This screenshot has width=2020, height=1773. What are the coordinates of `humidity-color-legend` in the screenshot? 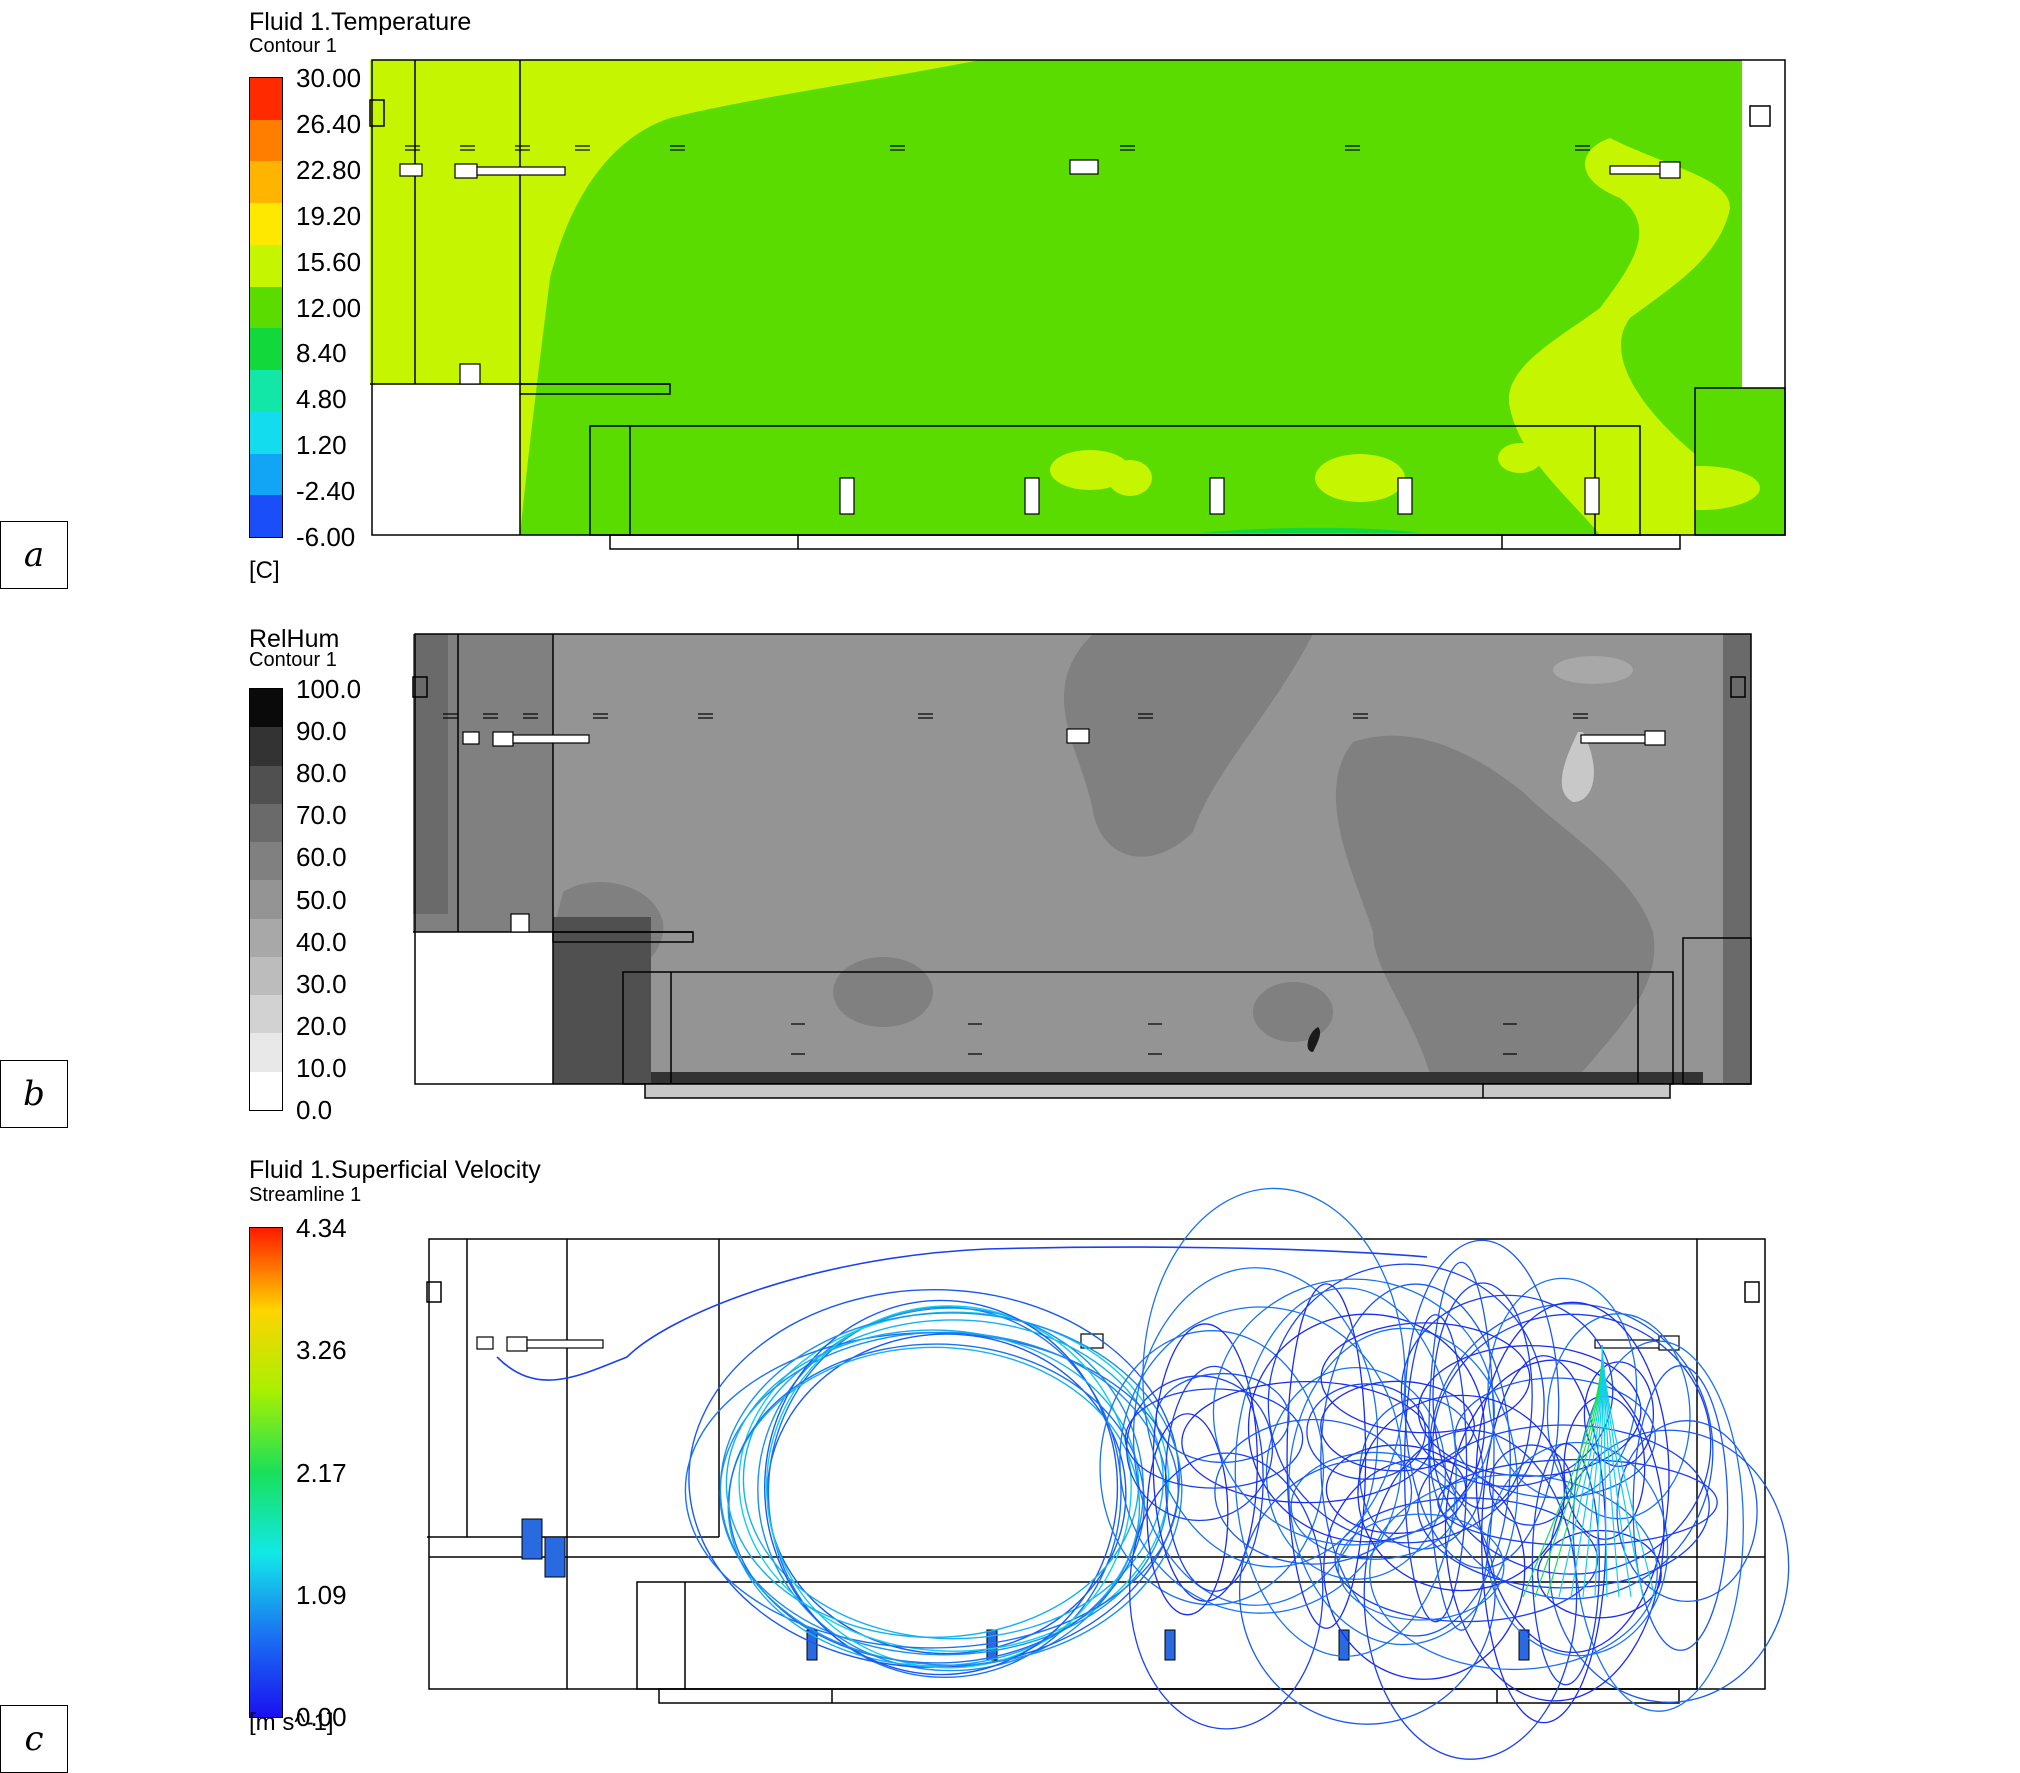 It's located at (266, 899).